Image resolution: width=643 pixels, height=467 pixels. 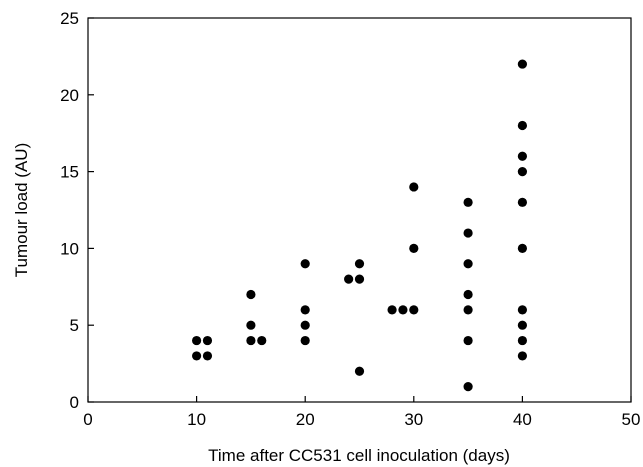 What do you see at coordinates (21, 210) in the screenshot?
I see `y-axis-title: Tumour load (AU)` at bounding box center [21, 210].